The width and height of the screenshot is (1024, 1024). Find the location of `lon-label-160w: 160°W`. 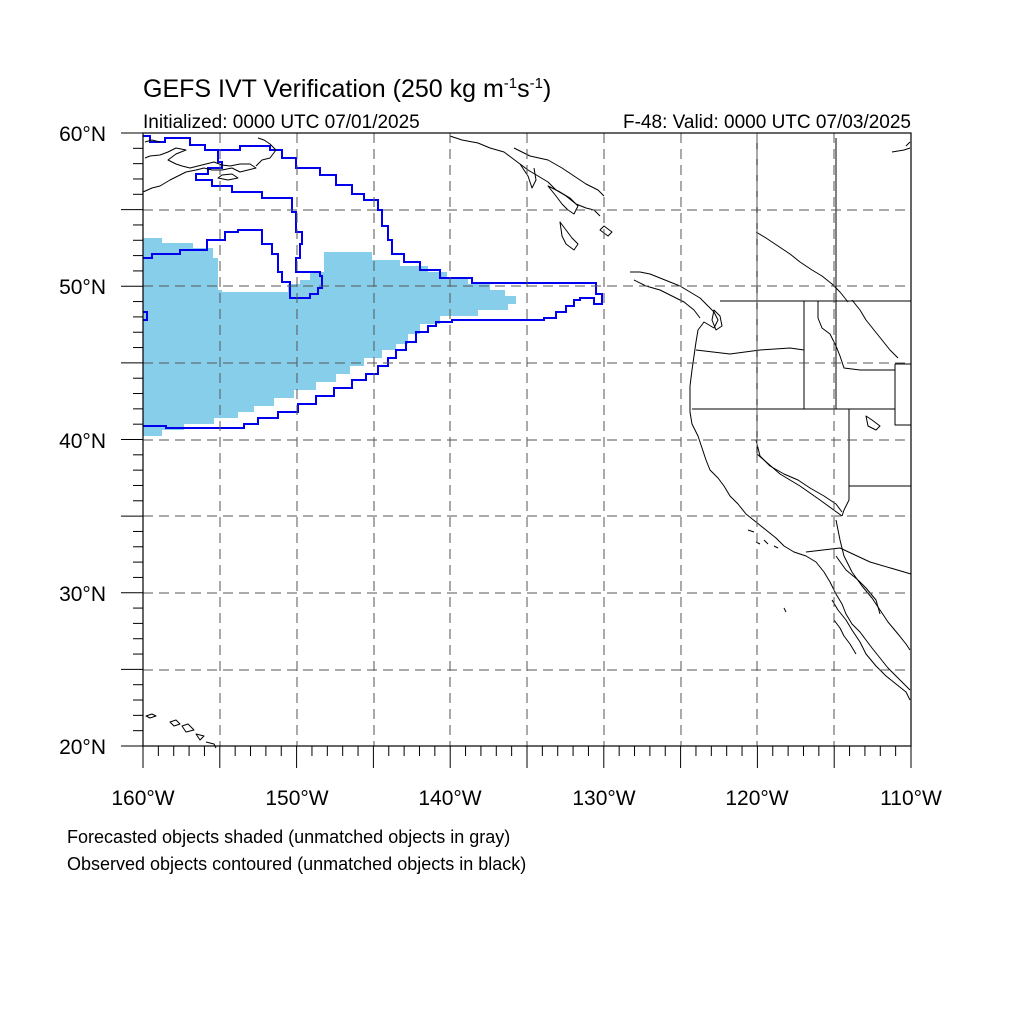

lon-label-160w: 160°W is located at coordinates (142, 798).